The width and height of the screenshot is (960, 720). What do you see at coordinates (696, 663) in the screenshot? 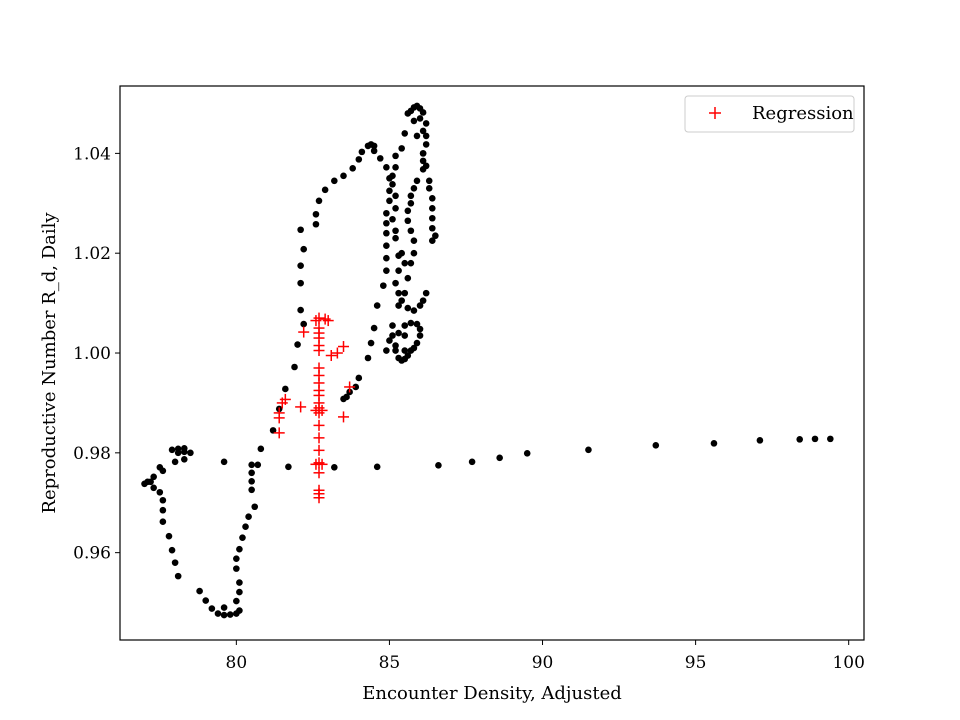
I see `x-tick-label: 95` at bounding box center [696, 663].